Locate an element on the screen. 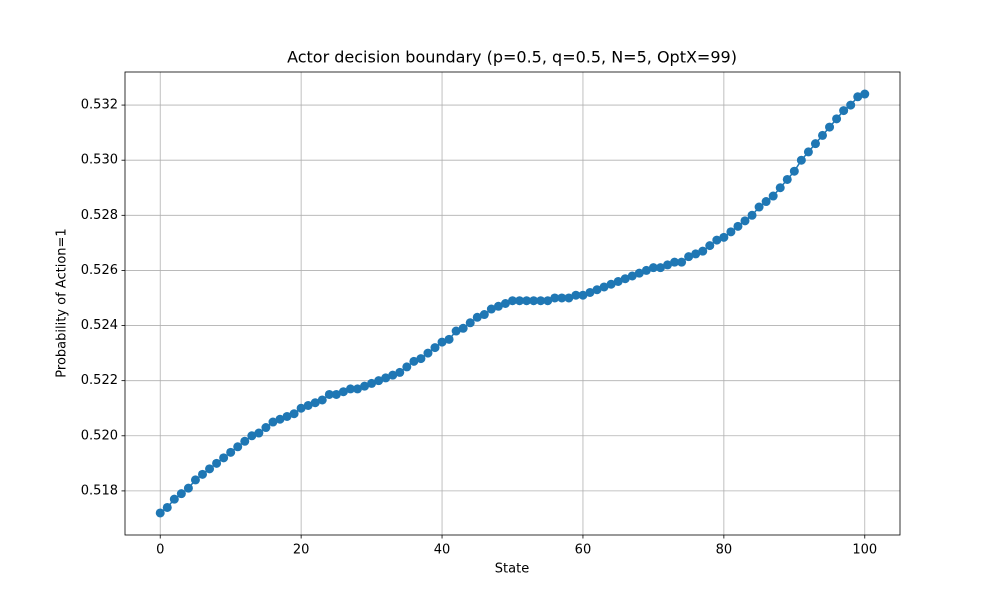  x-tick-label: 20 is located at coordinates (301, 550).